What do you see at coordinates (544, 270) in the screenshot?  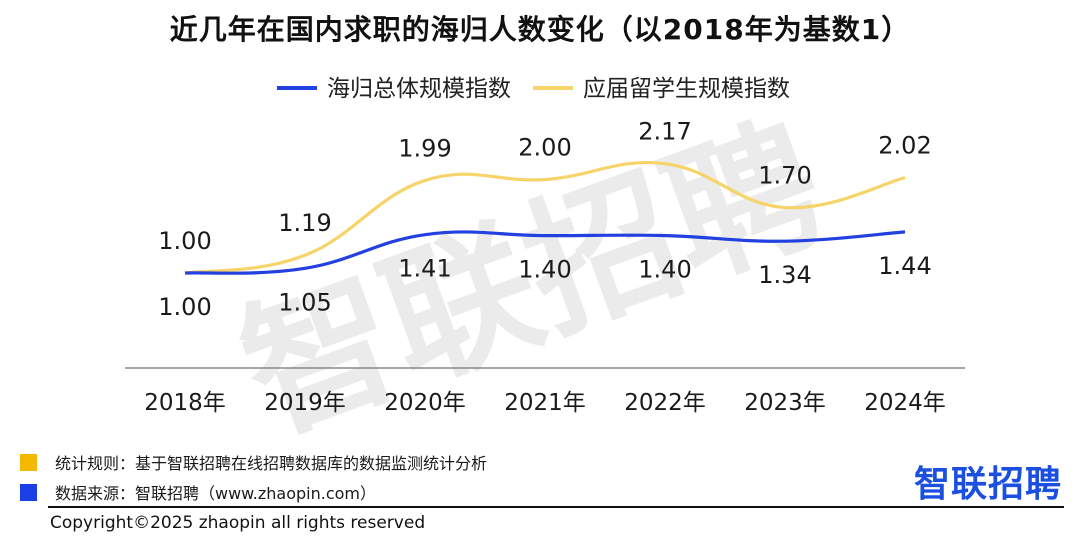 I see `overall-value-label-3: 1.40` at bounding box center [544, 270].